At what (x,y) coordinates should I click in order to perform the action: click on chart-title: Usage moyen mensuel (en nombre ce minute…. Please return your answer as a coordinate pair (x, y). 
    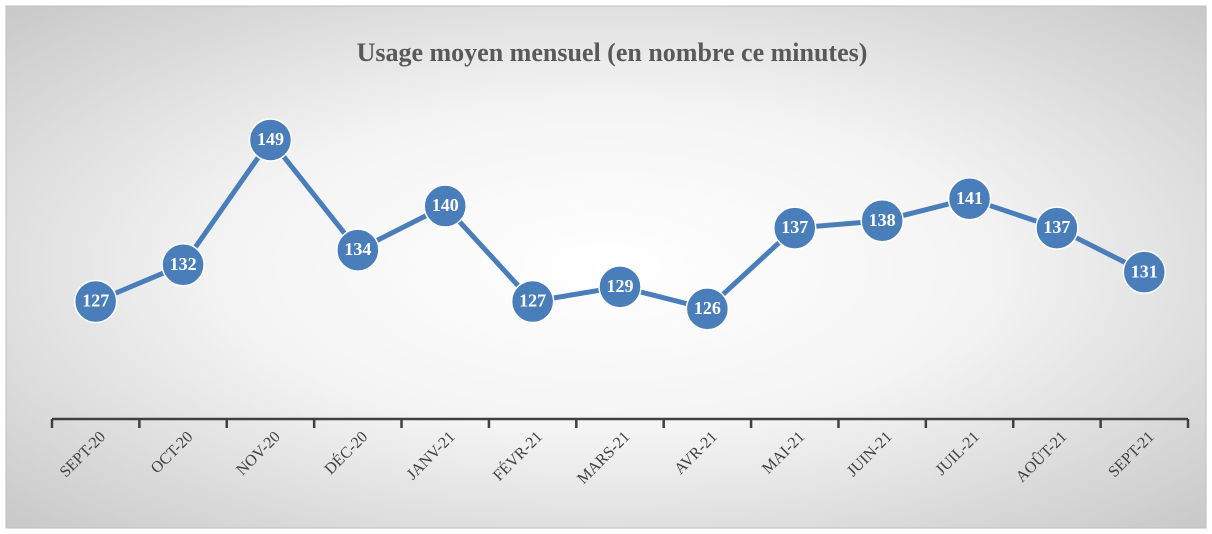
    Looking at the image, I should click on (612, 52).